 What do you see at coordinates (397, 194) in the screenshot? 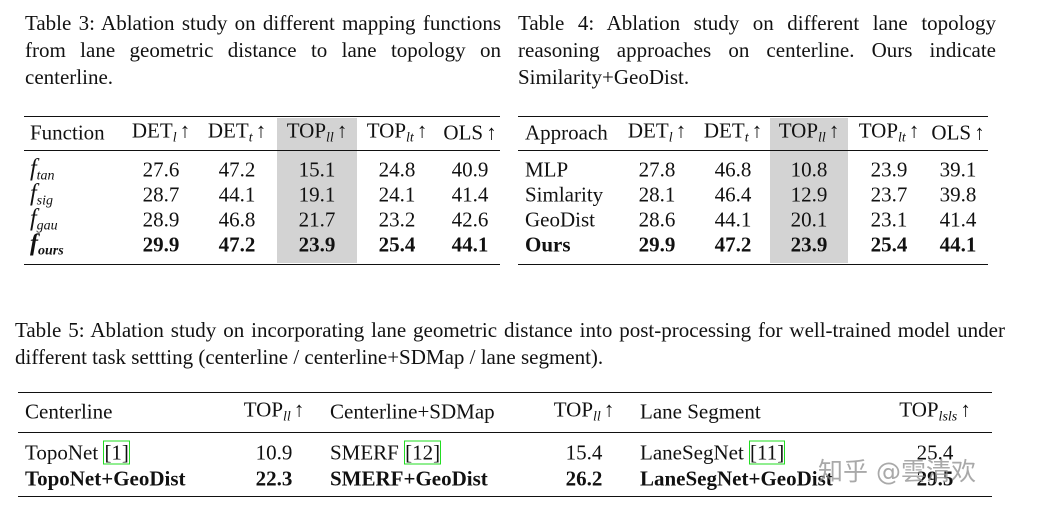
I see `table-cell: 24.1` at bounding box center [397, 194].